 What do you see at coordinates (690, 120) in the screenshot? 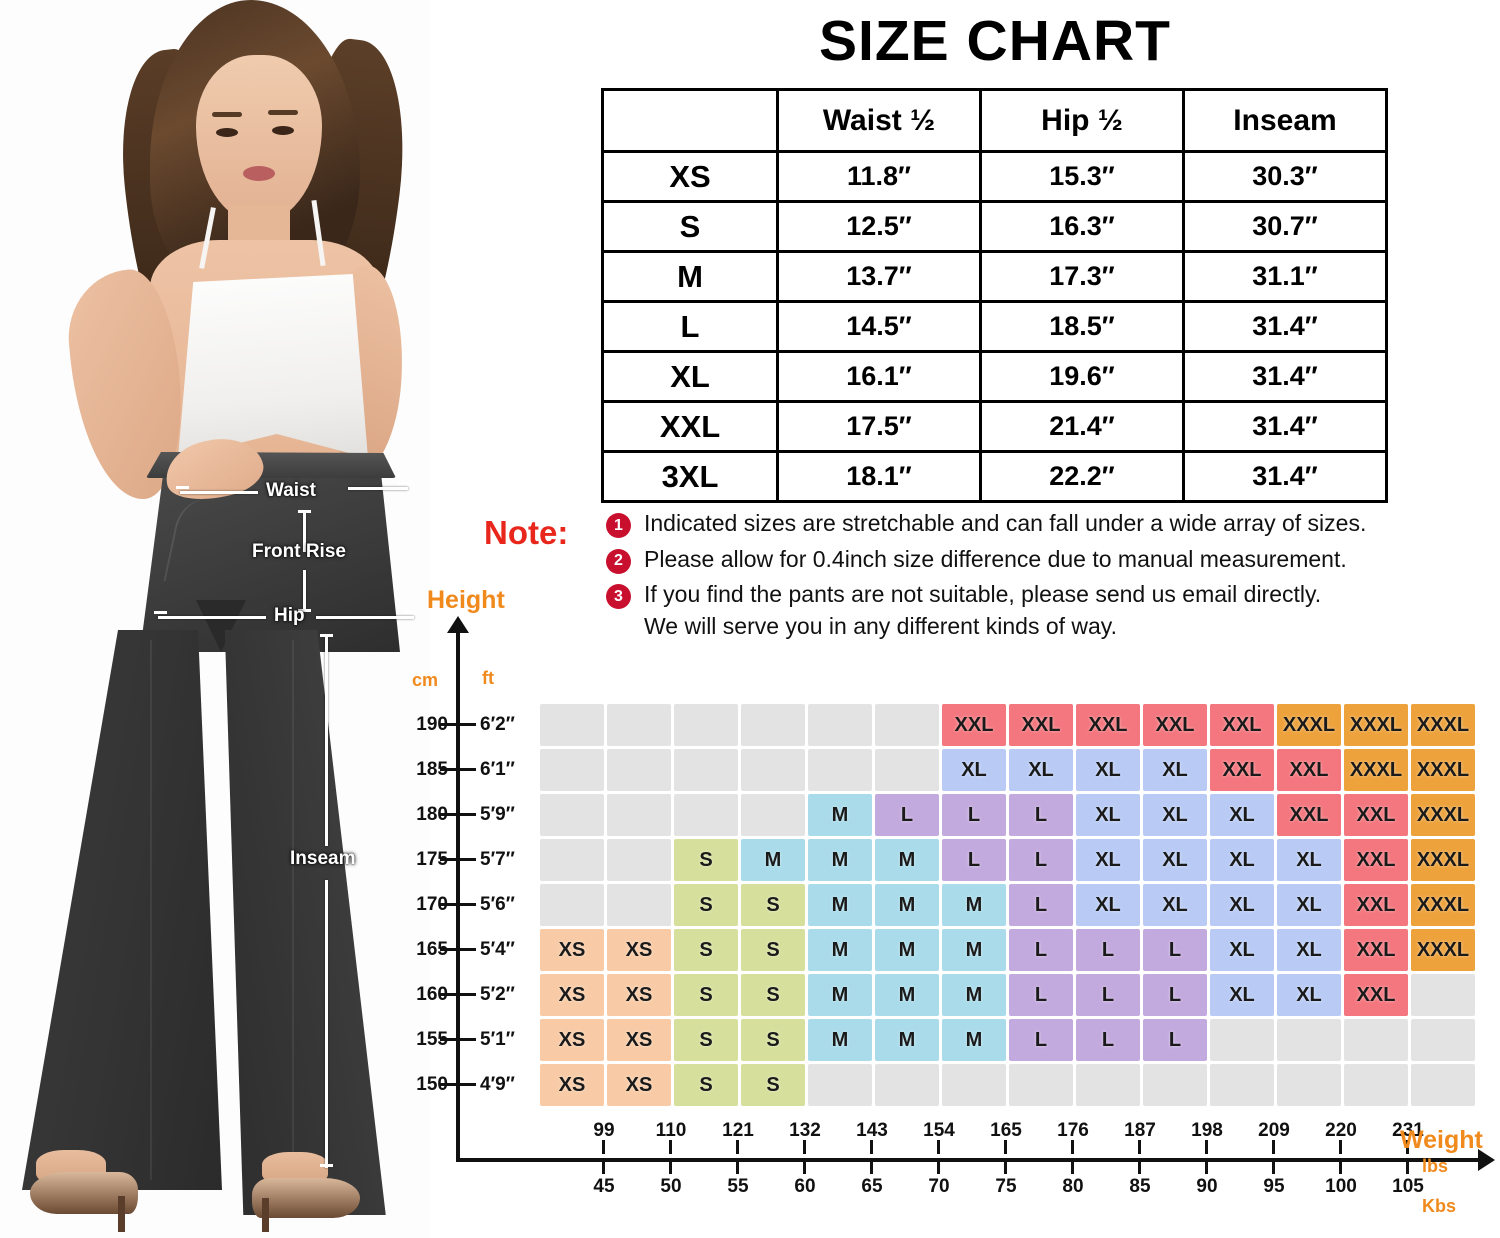
I see `table-header-size` at bounding box center [690, 120].